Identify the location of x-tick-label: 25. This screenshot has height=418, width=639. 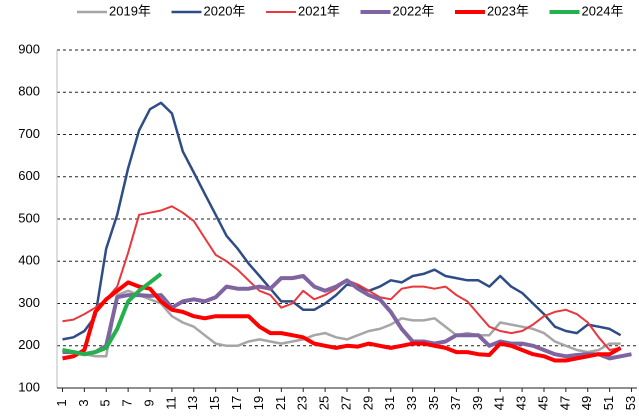
(324, 403).